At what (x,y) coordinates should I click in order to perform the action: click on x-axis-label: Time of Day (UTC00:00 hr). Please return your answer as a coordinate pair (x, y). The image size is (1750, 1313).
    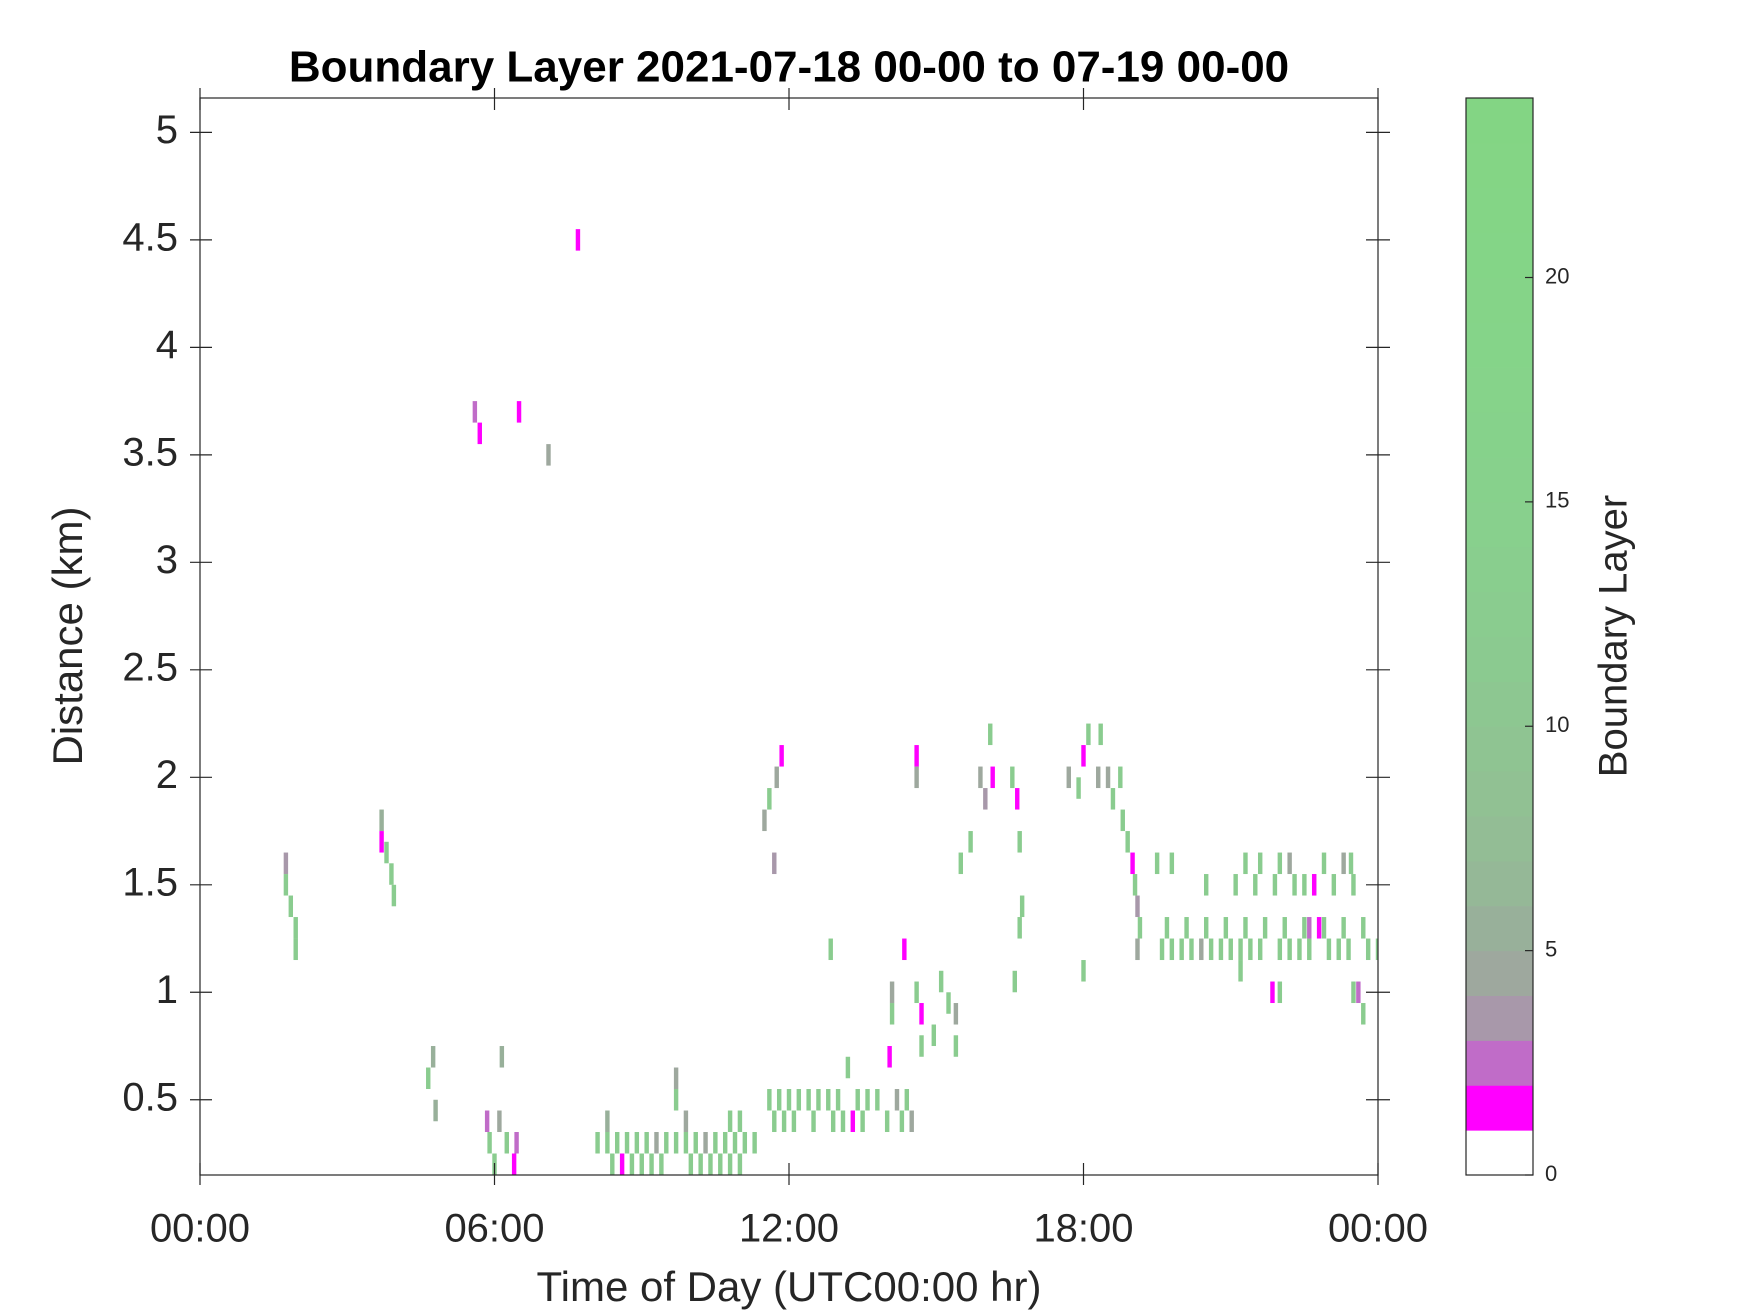
    Looking at the image, I should click on (789, 1286).